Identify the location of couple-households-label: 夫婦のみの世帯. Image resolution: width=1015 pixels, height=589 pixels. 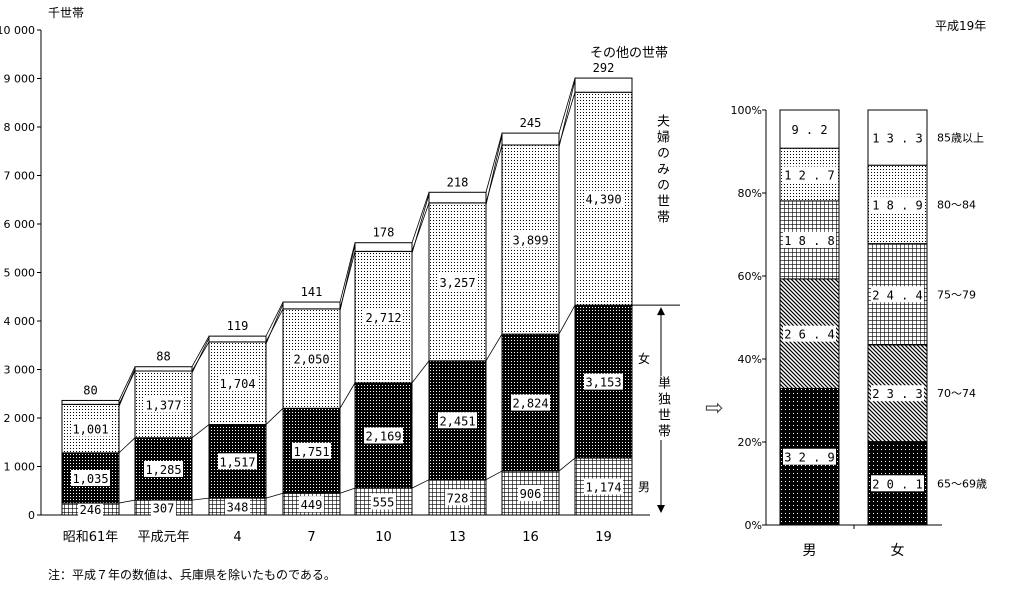
(661, 170).